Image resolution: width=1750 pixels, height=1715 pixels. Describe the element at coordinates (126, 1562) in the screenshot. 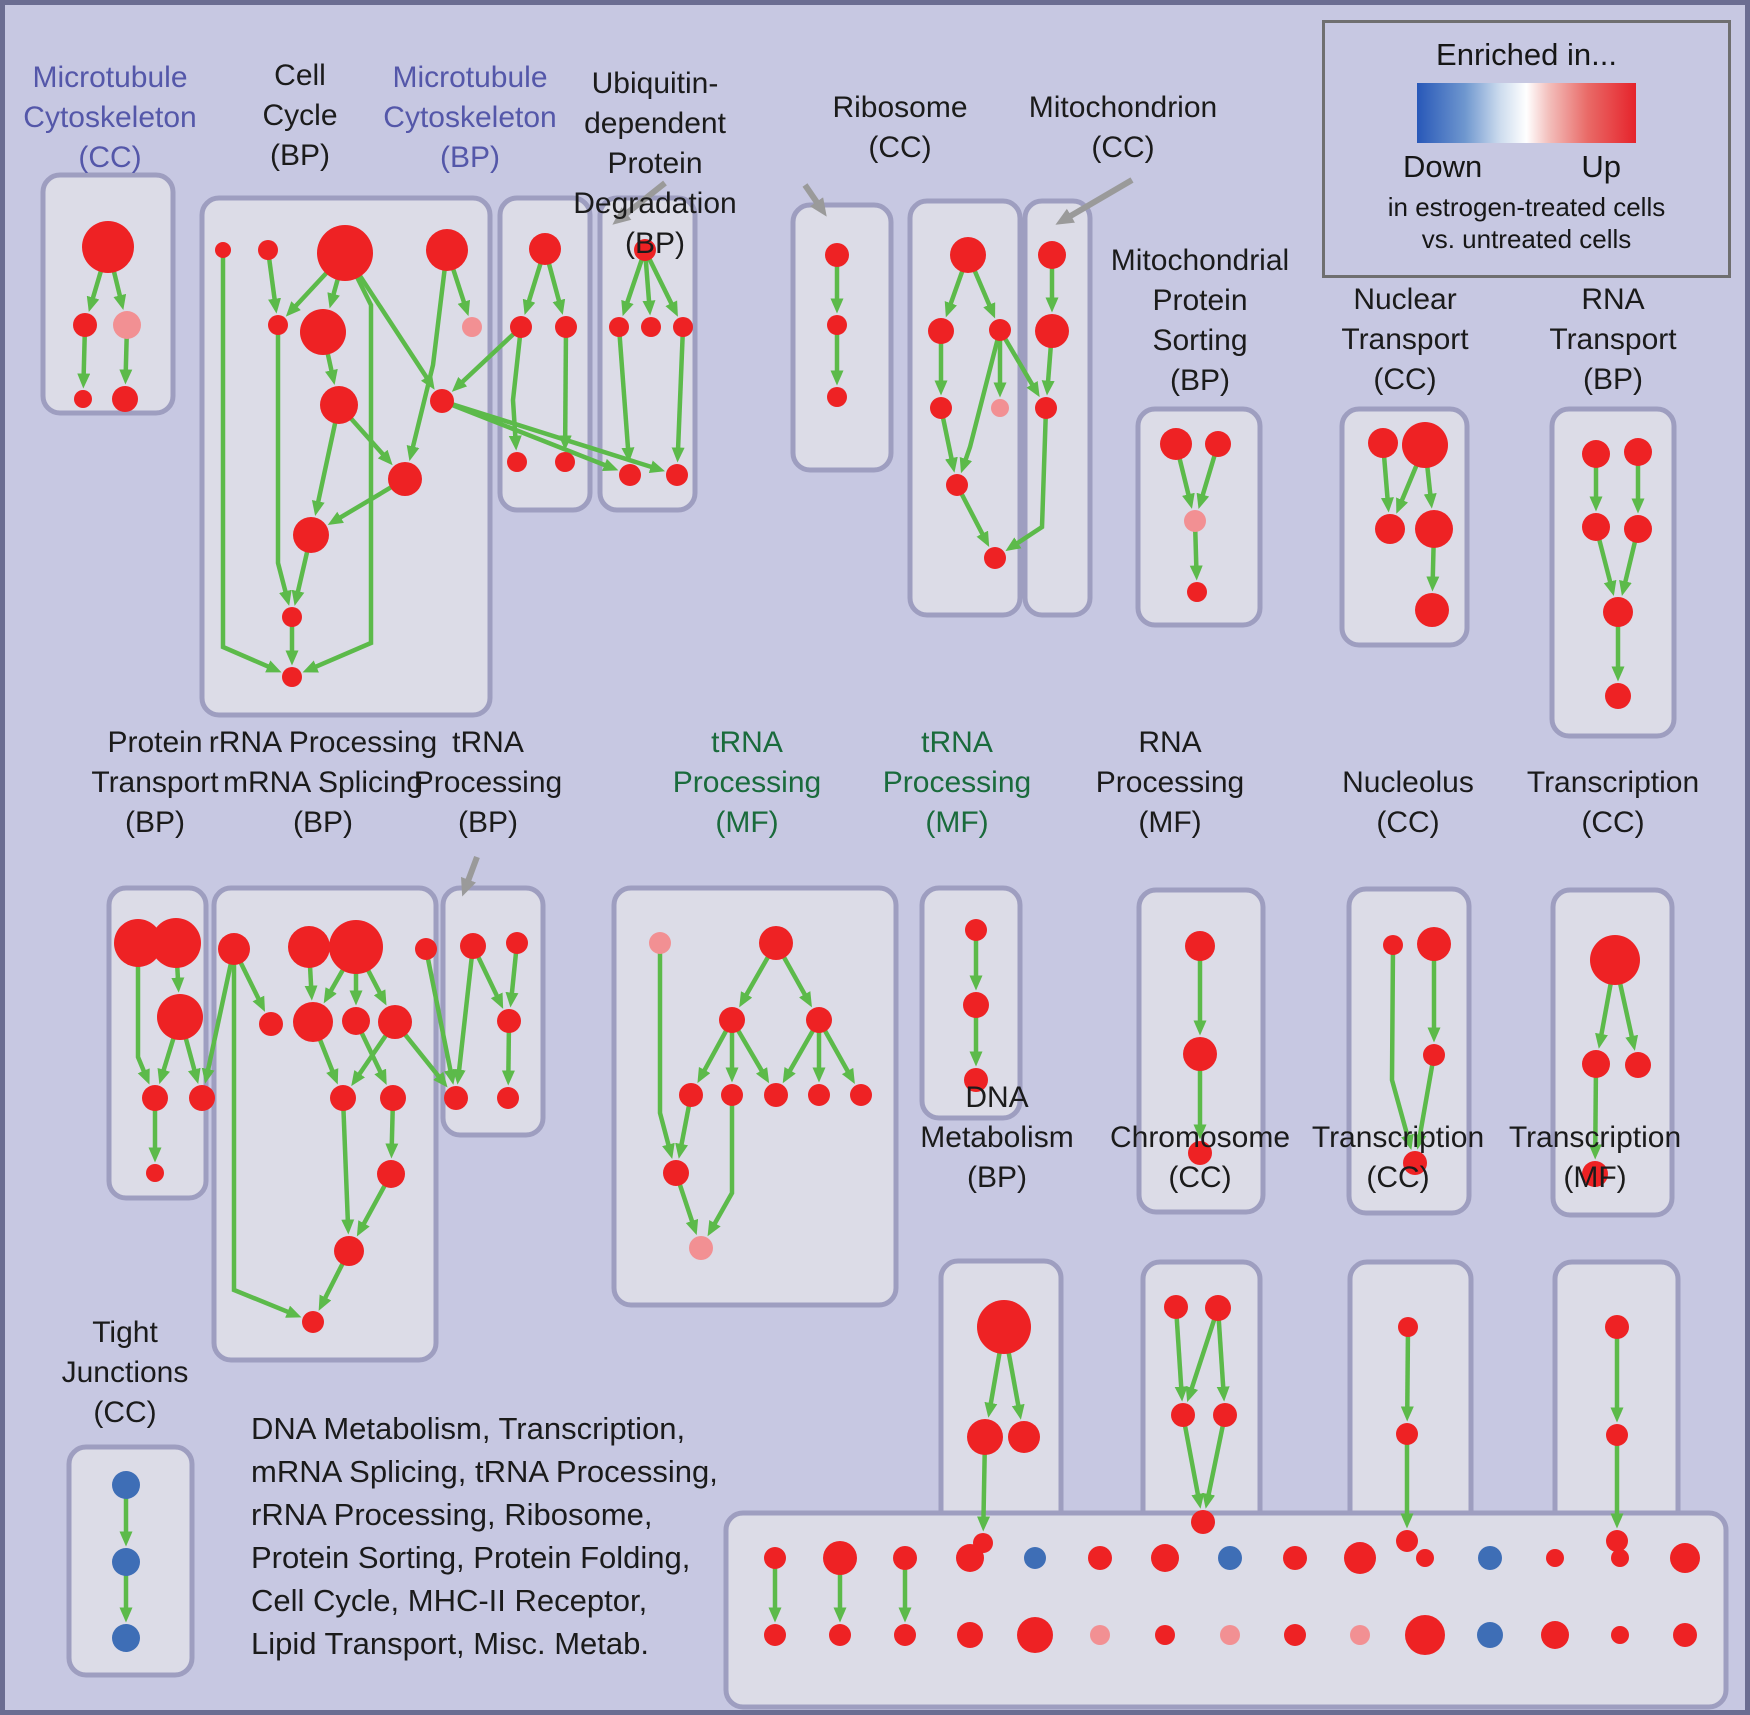

I see `go-term-node-z2` at that location.